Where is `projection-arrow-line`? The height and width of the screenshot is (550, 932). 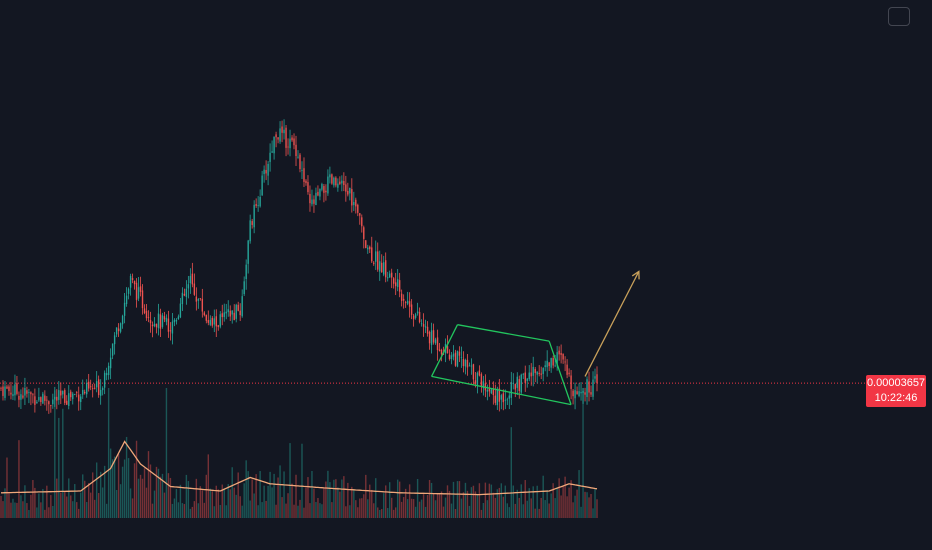
projection-arrow-line is located at coordinates (612, 324).